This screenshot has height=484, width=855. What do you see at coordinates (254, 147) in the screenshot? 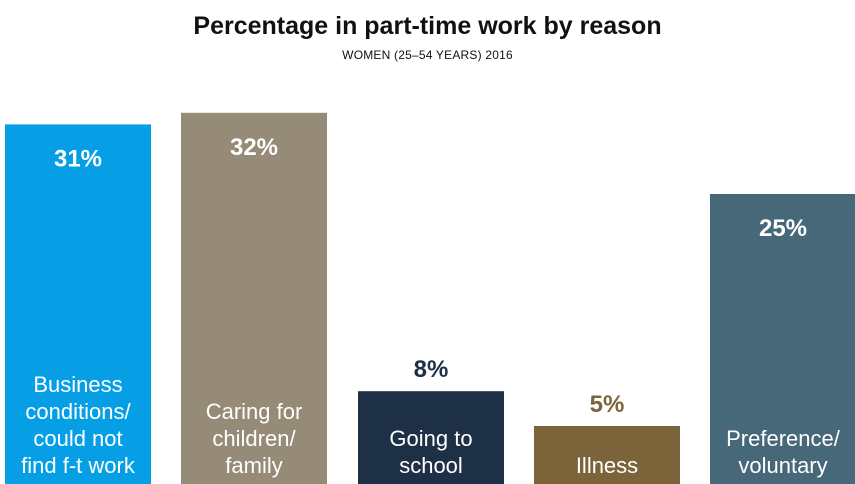
I see `value-label-2: 32%` at bounding box center [254, 147].